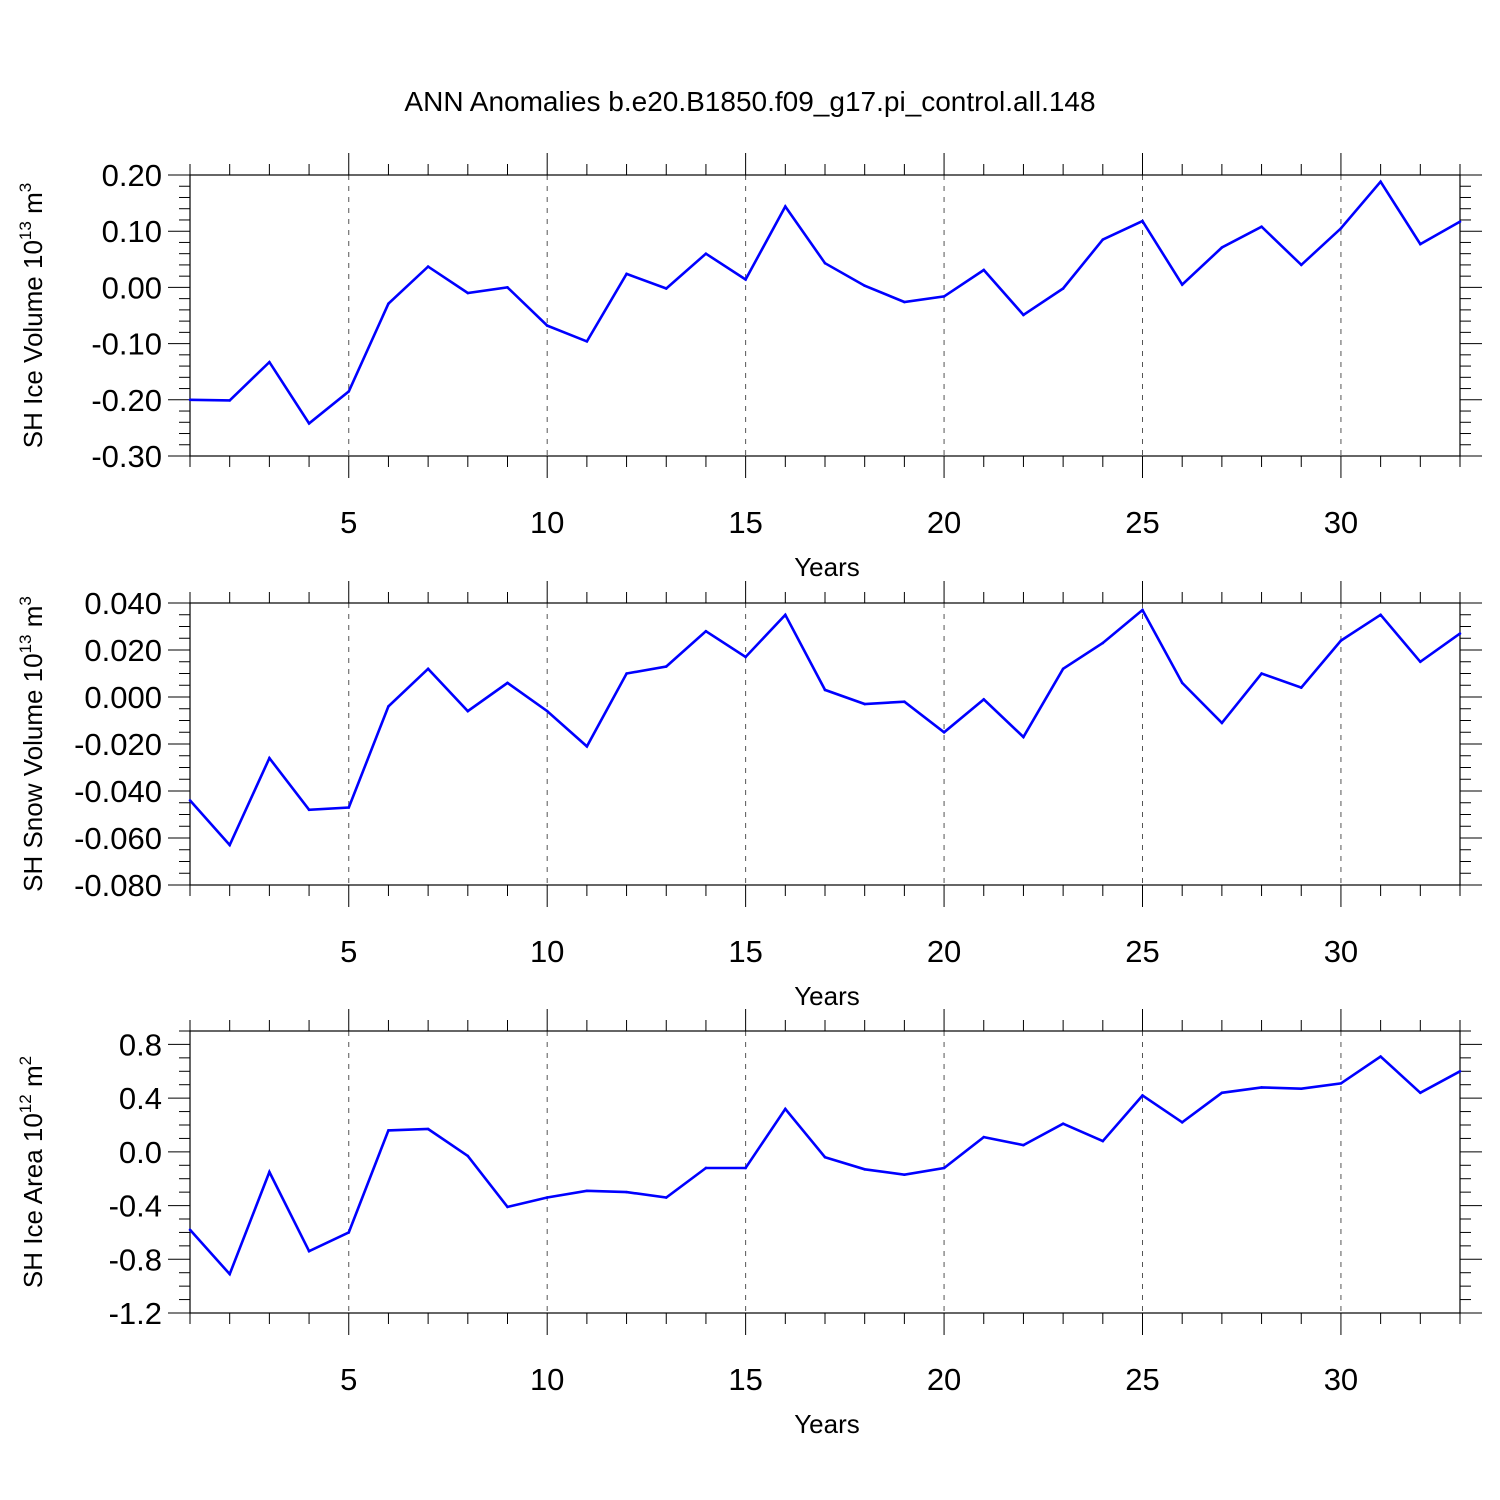  I want to click on y-tick-label: -0.20, so click(126, 400).